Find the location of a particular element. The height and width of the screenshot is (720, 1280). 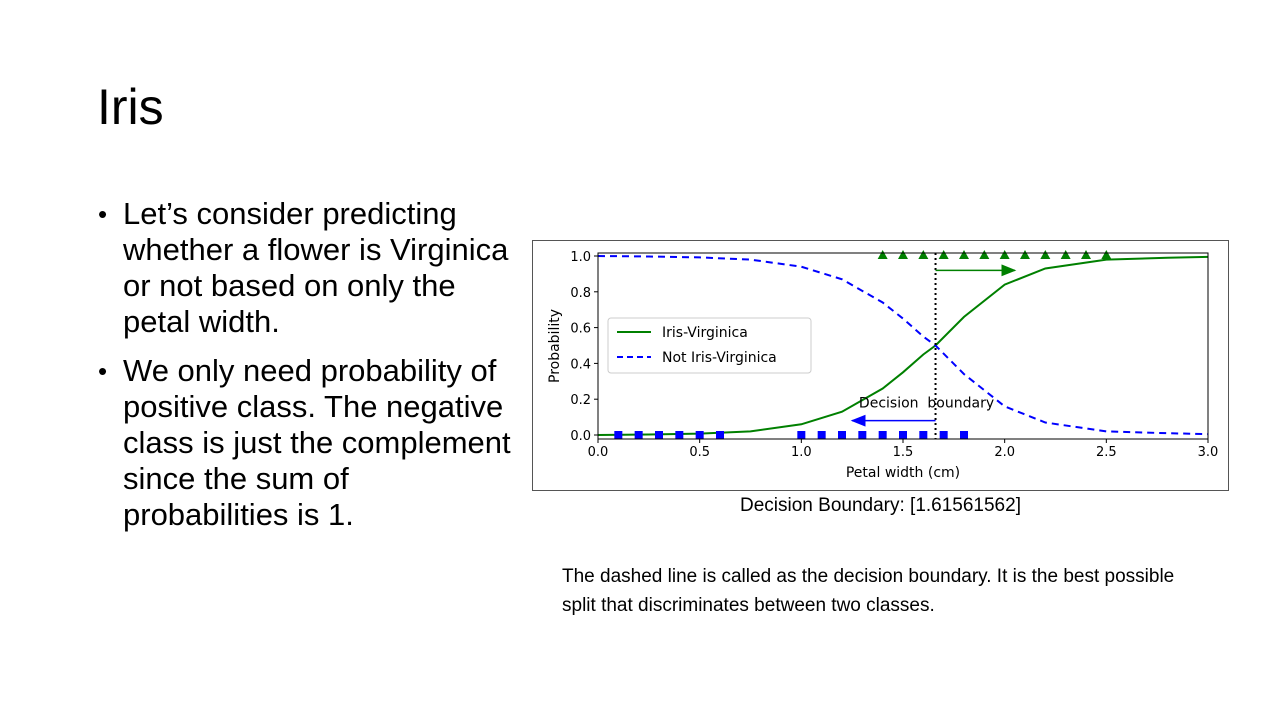

decision-boundary-label: Decision boundary is located at coordinates (926, 403).